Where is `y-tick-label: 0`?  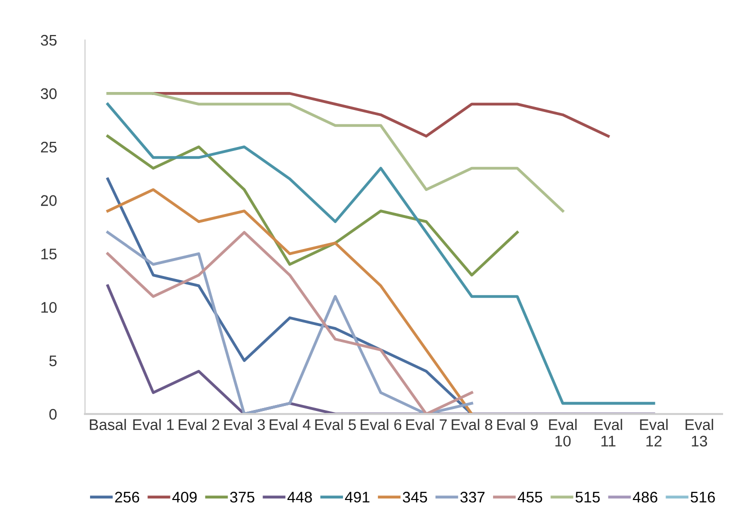
y-tick-label: 0 is located at coordinates (53, 414).